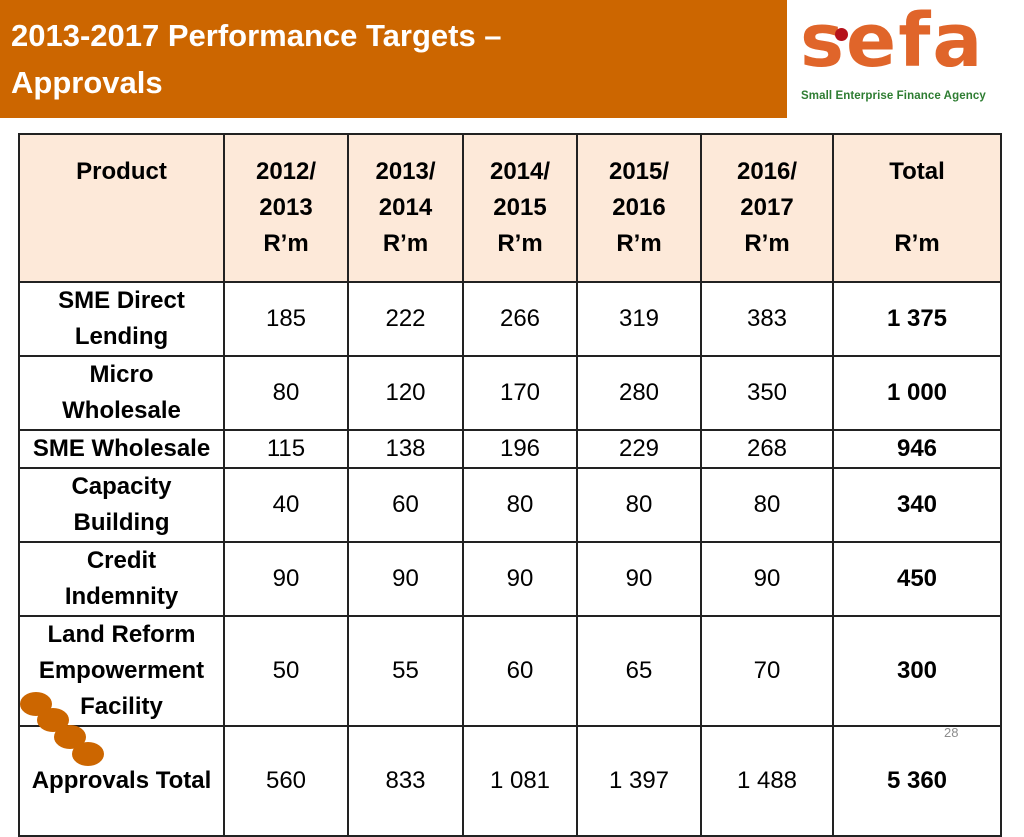 This screenshot has width=1024, height=837. Describe the element at coordinates (639, 781) in the screenshot. I see `value-cell: 1 397` at that location.